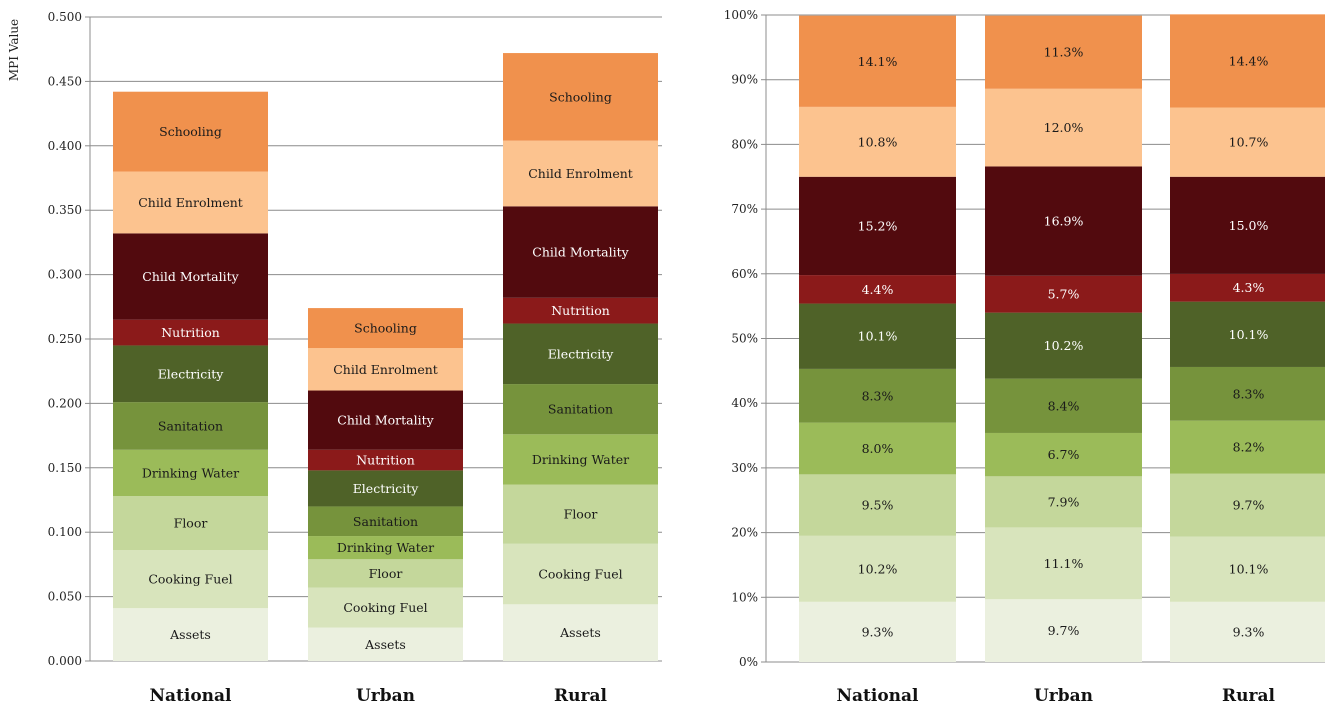 Image resolution: width=1325 pixels, height=705 pixels. I want to click on bar-segment-rural-child-mortality, so click(580, 252).